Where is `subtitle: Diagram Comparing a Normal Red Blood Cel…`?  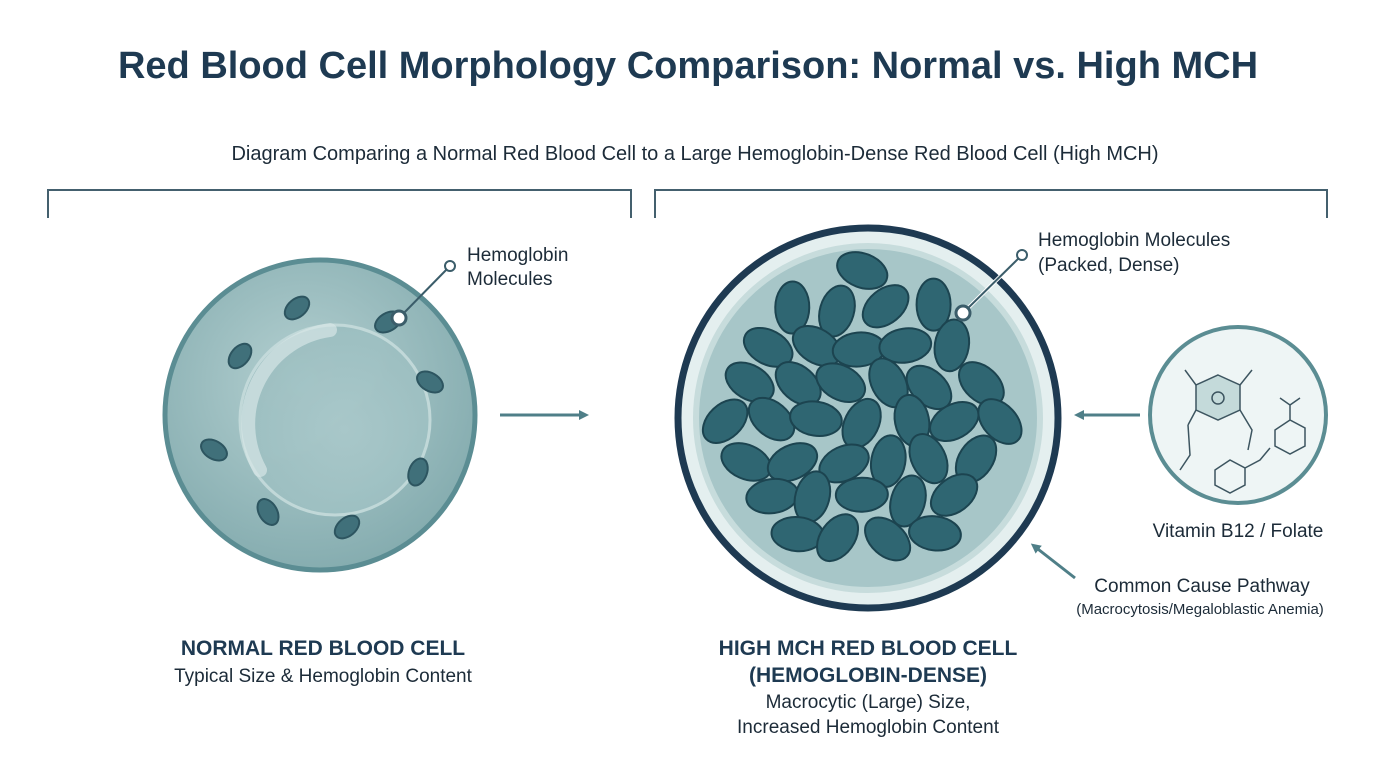 subtitle: Diagram Comparing a Normal Red Blood Cel… is located at coordinates (694, 154).